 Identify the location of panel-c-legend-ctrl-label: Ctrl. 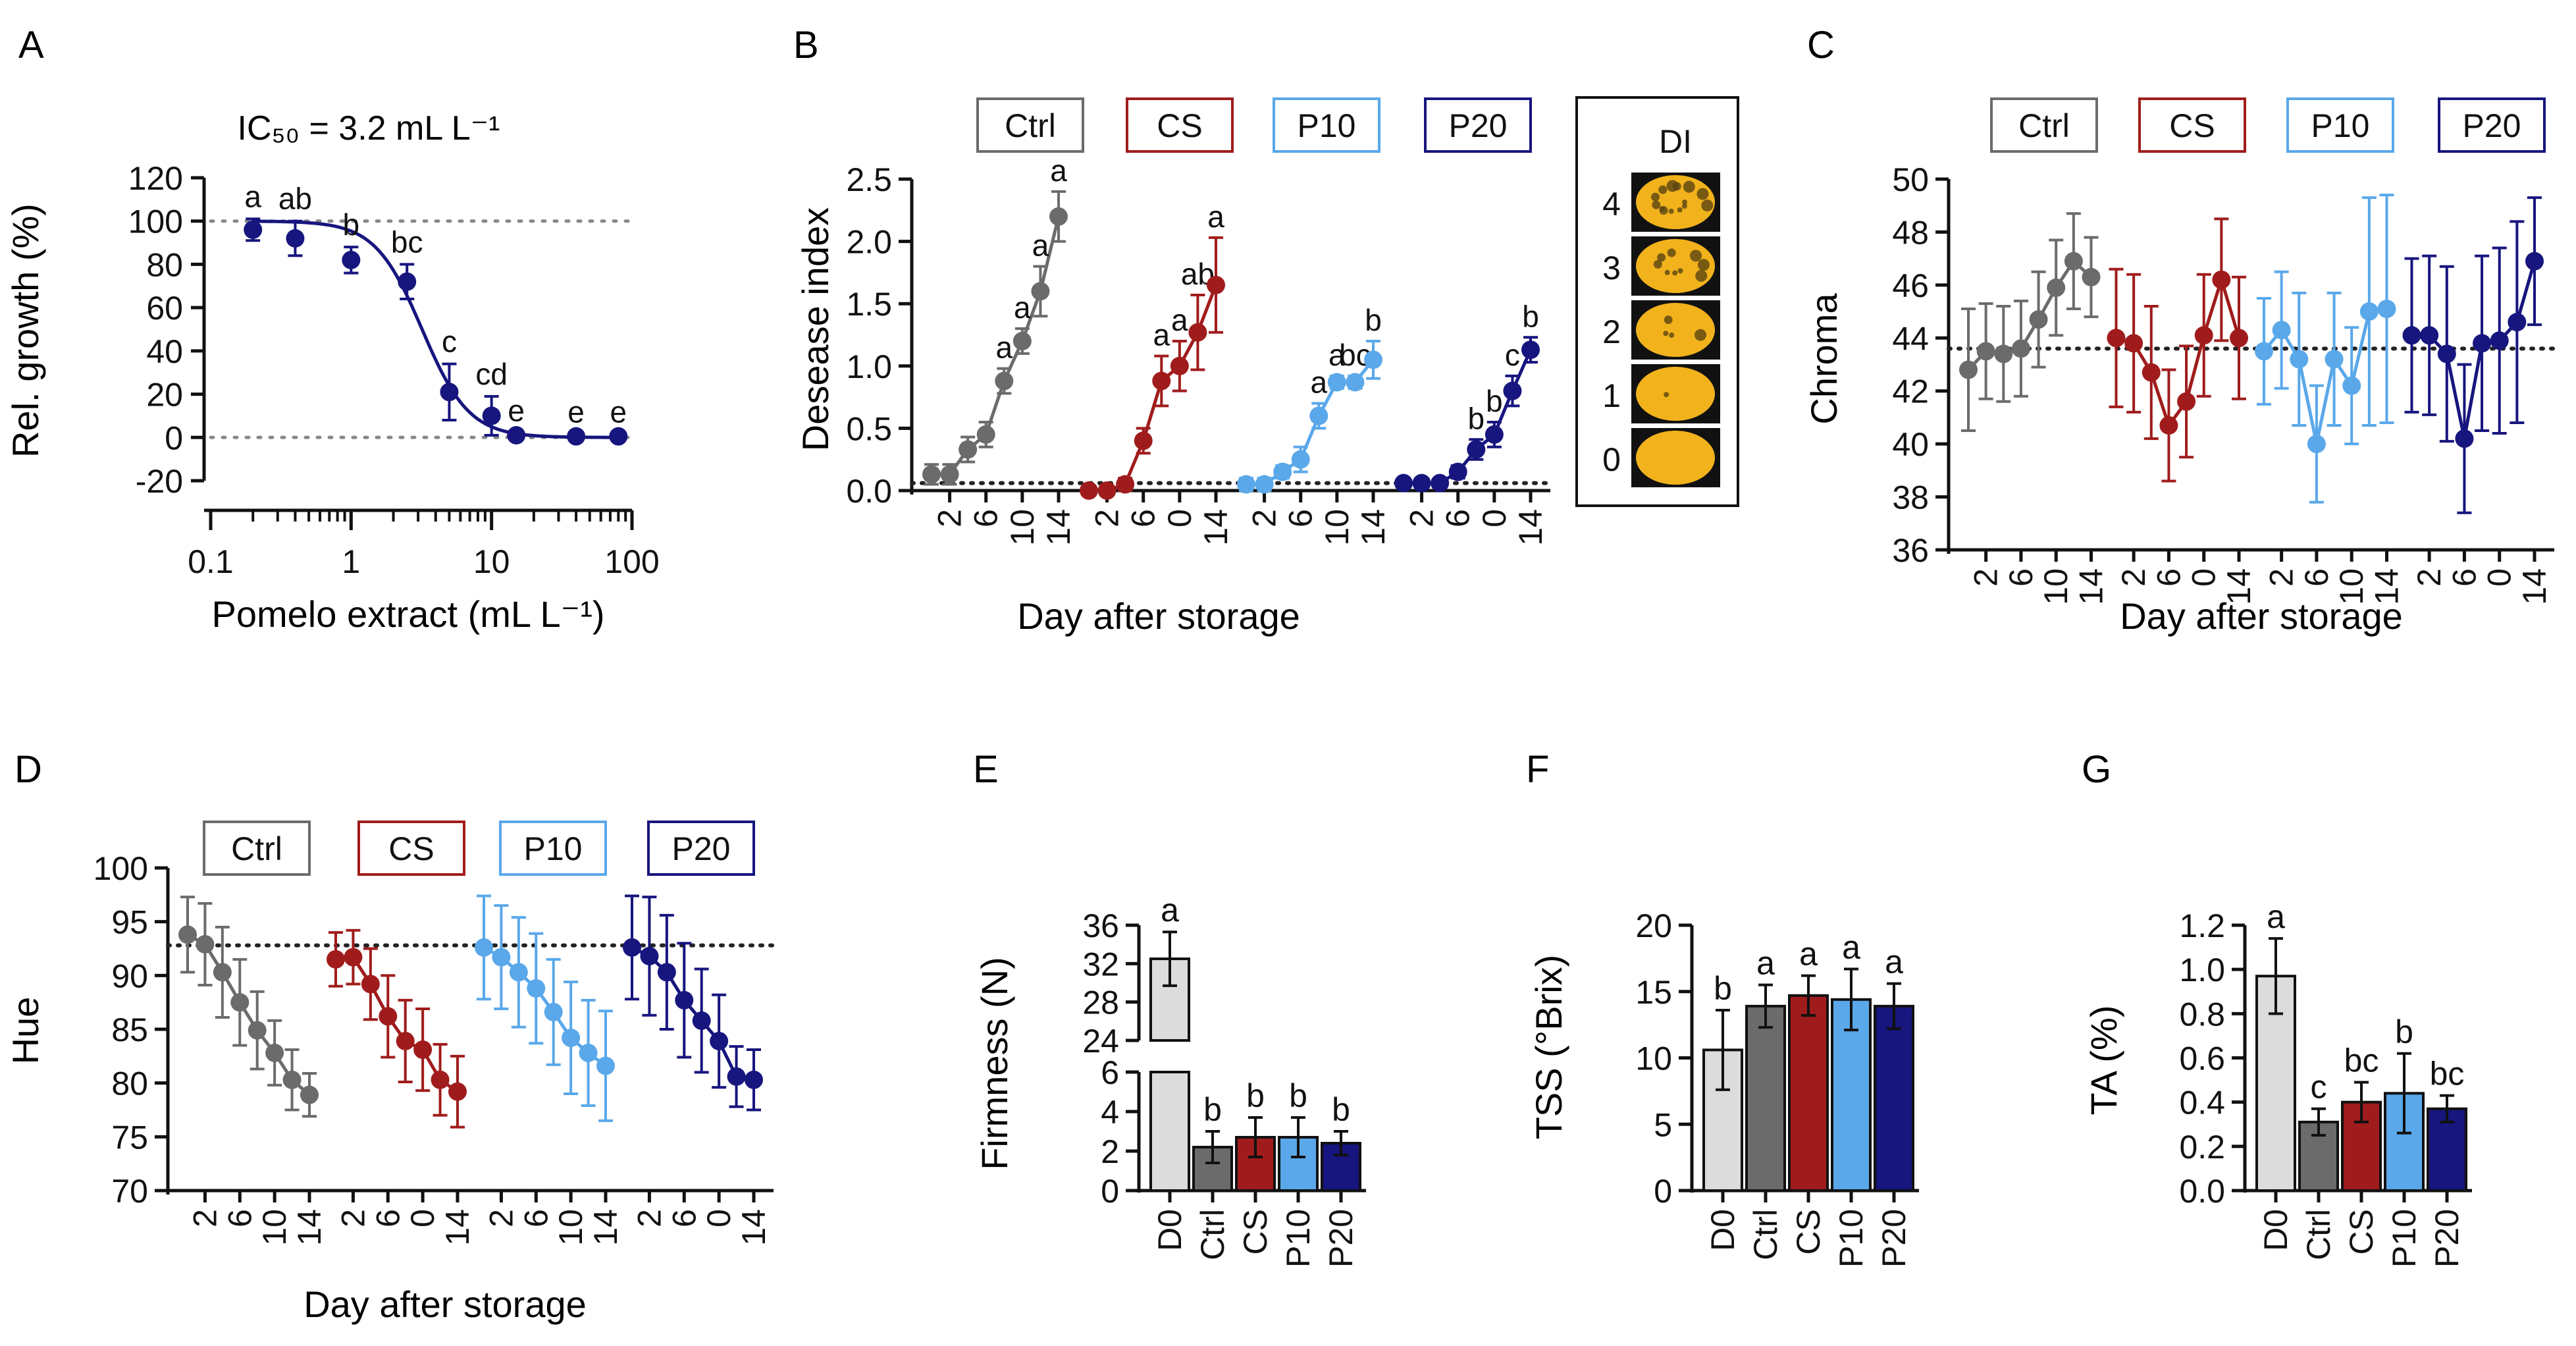
(2044, 125).